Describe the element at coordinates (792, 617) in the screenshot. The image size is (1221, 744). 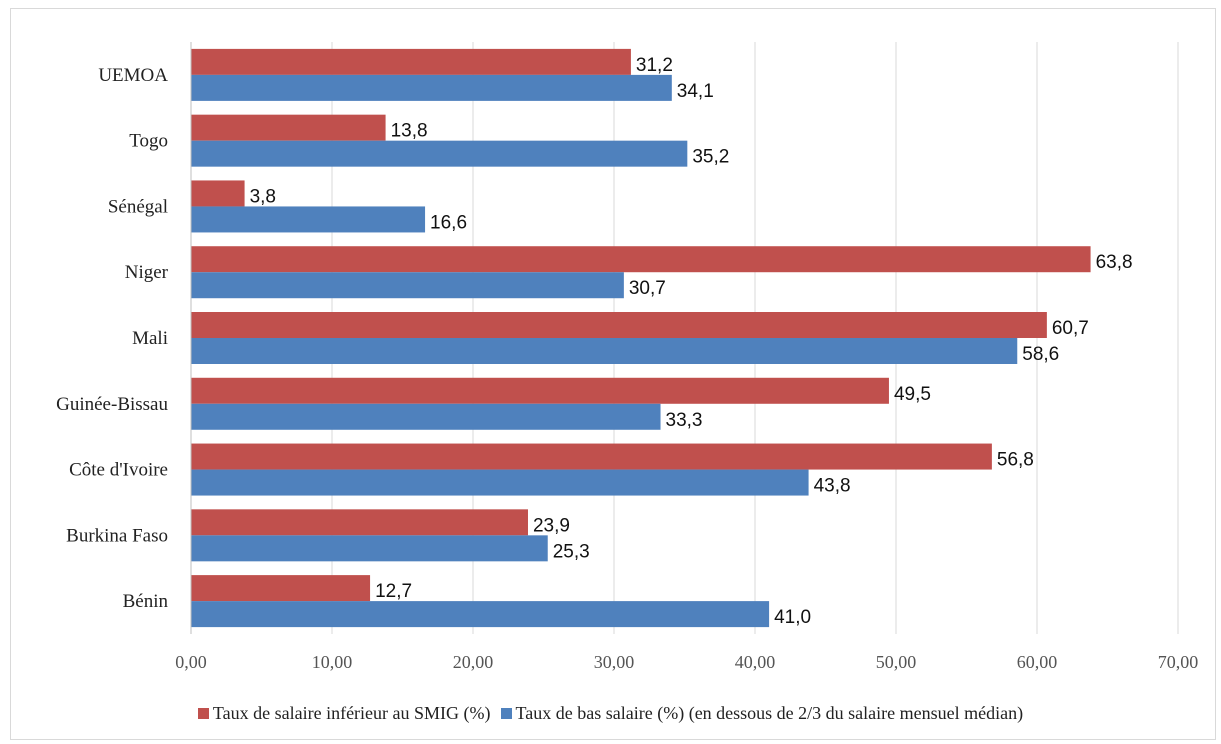
I see `data-label: 41,0` at that location.